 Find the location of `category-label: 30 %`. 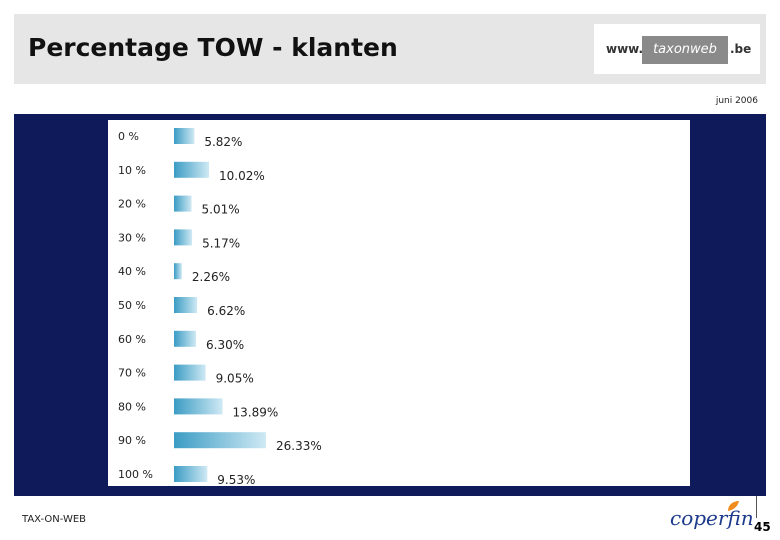

category-label: 30 % is located at coordinates (132, 237).